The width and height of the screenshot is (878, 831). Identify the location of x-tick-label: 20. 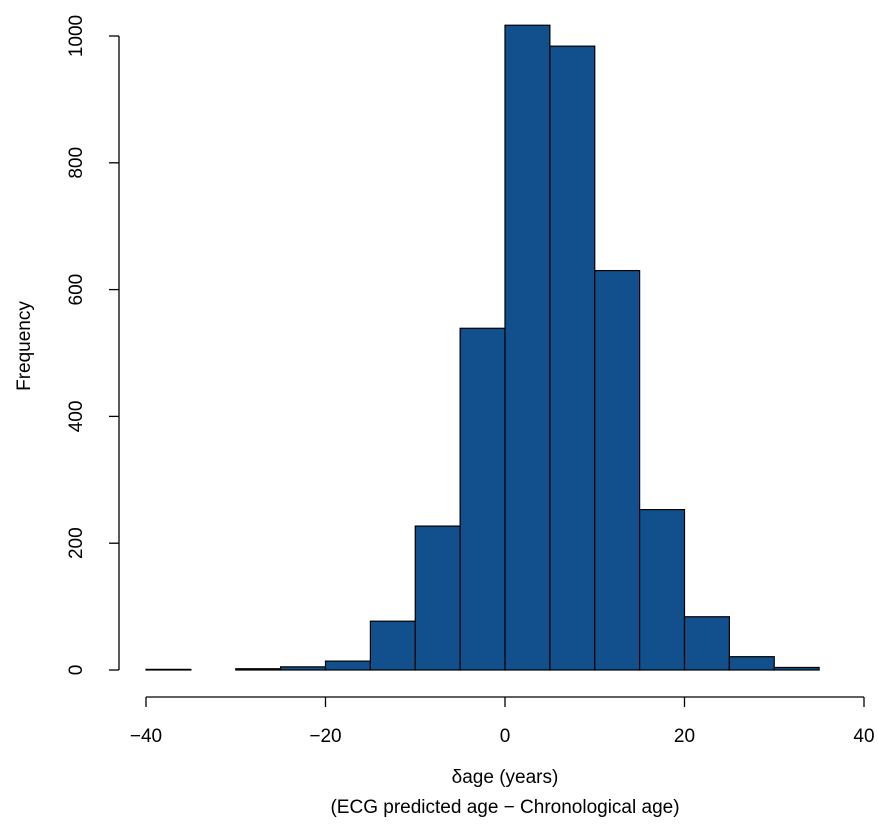
(684, 736).